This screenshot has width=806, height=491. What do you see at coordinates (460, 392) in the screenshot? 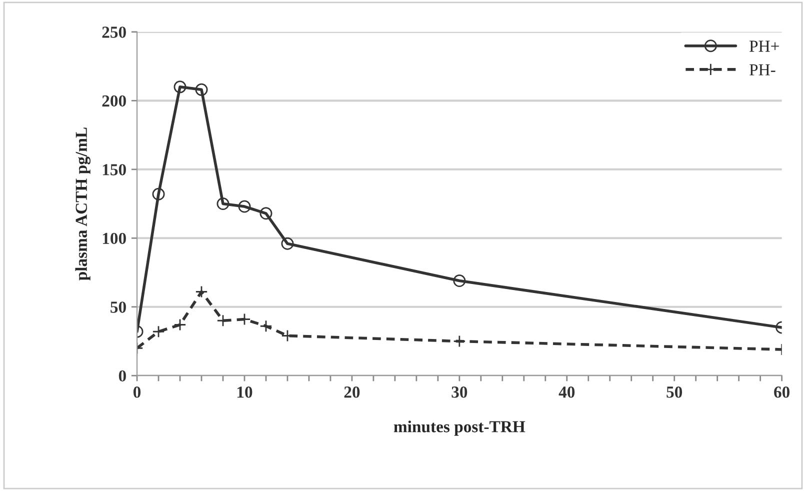
I see `x-tick-label: 30` at bounding box center [460, 392].